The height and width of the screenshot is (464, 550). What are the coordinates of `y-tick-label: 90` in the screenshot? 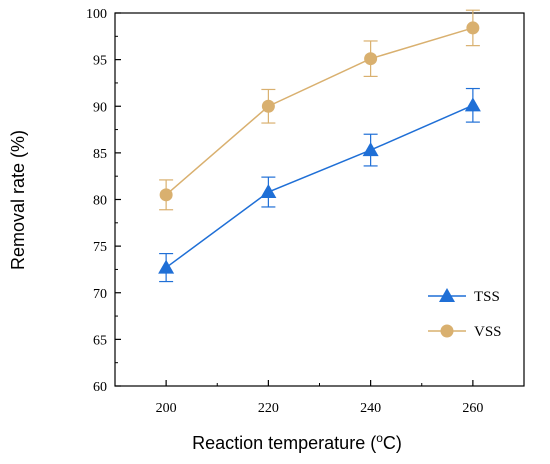 It's located at (100, 107).